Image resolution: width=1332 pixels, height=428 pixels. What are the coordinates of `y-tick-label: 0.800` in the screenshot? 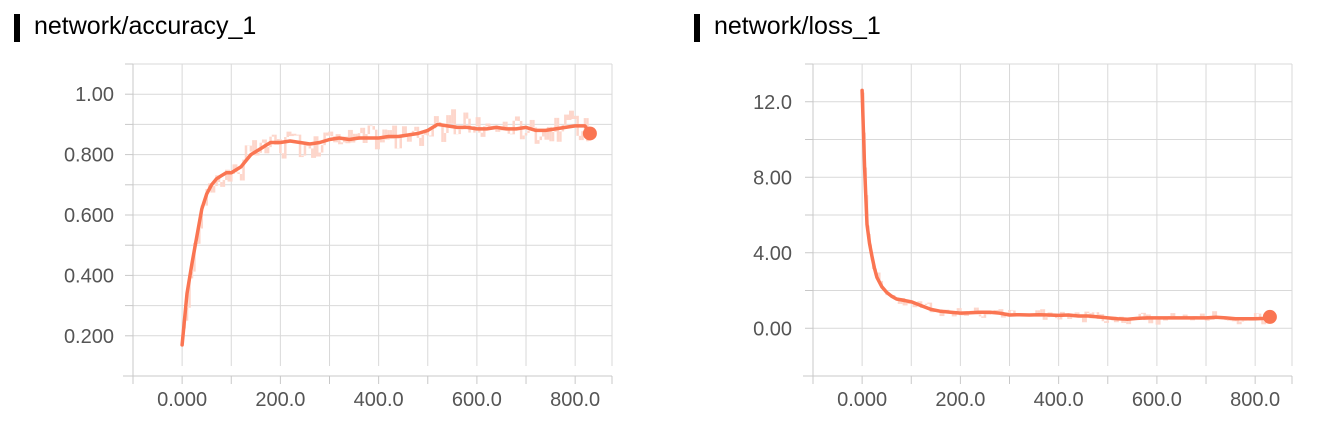 It's located at (89, 156).